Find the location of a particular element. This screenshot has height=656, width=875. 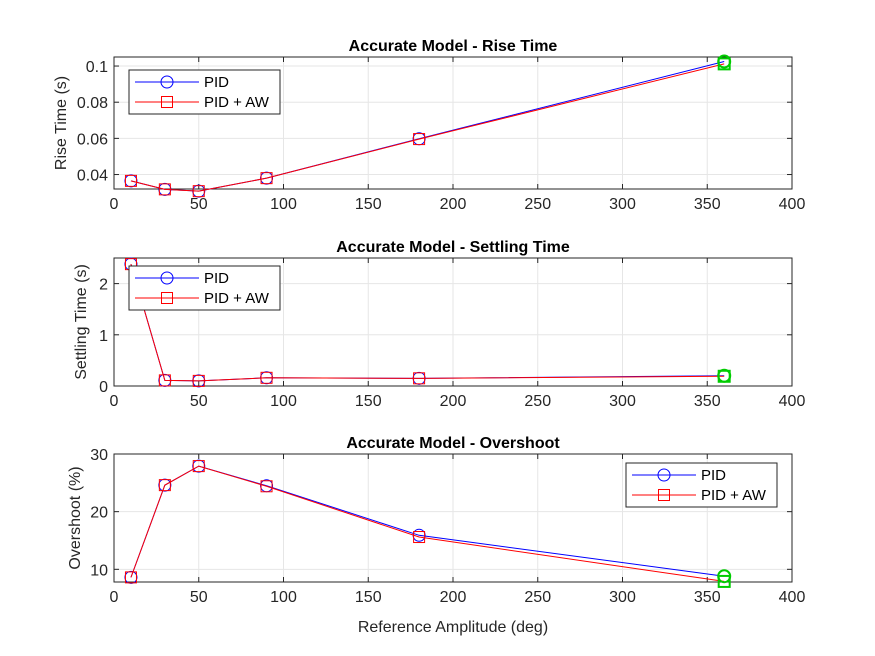

chart-title: Accurate Model - Rise Time is located at coordinates (453, 46).